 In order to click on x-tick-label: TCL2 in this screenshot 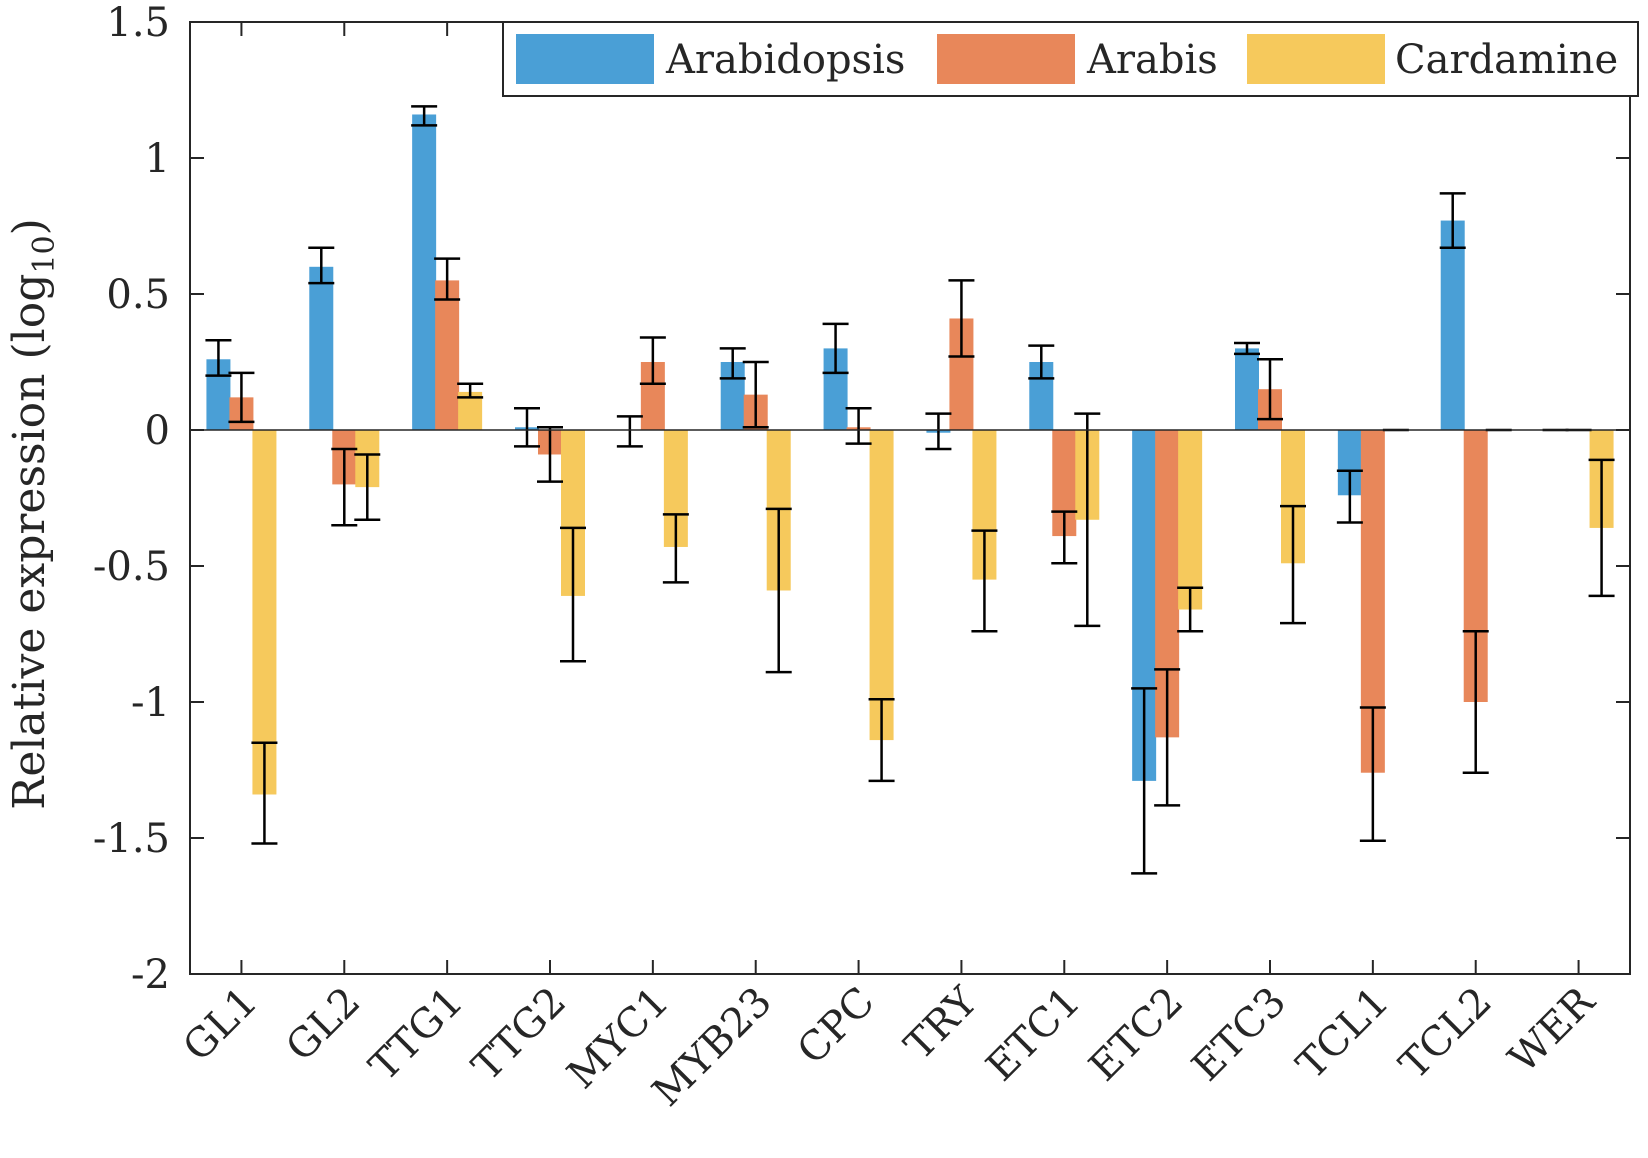, I will do `click(1446, 1034)`.